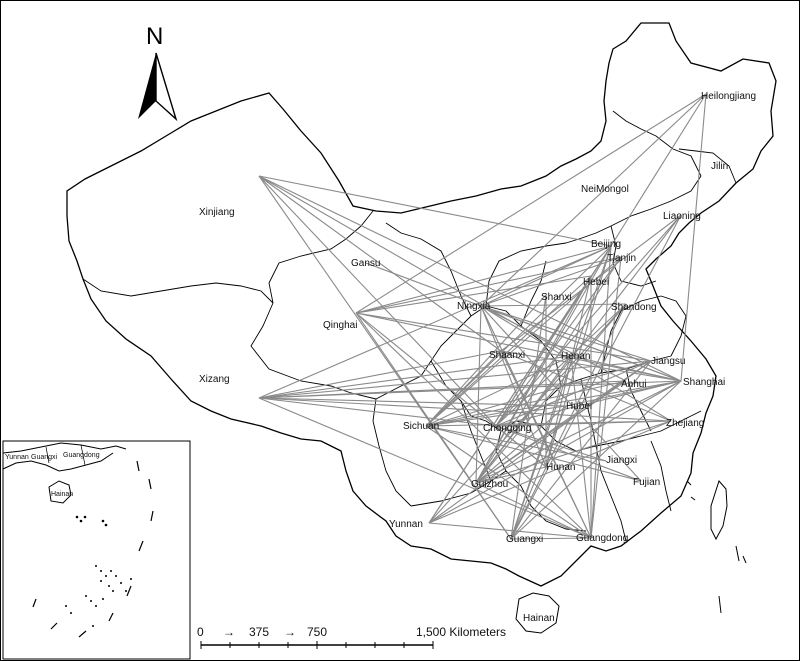 This screenshot has width=800, height=661. I want to click on flow-line-henan-guangxi, so click(541, 447).